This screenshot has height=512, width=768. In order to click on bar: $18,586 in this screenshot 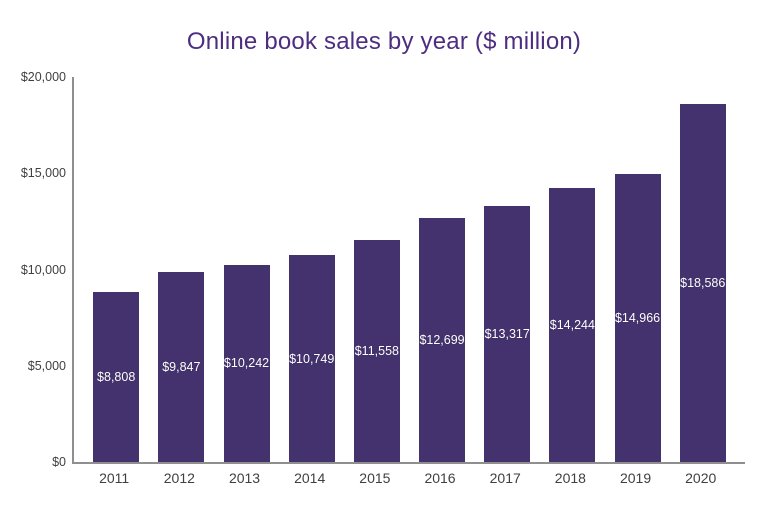, I will do `click(702, 283)`.